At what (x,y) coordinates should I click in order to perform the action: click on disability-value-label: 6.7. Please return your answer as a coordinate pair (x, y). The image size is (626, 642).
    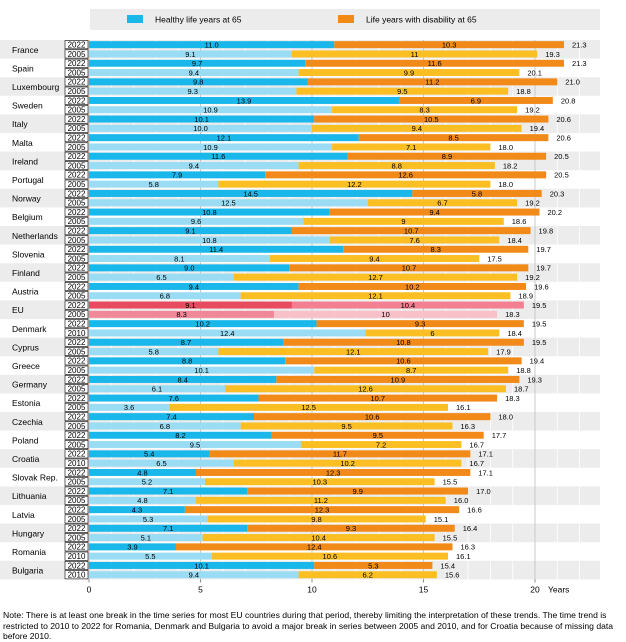
    Looking at the image, I should click on (442, 203).